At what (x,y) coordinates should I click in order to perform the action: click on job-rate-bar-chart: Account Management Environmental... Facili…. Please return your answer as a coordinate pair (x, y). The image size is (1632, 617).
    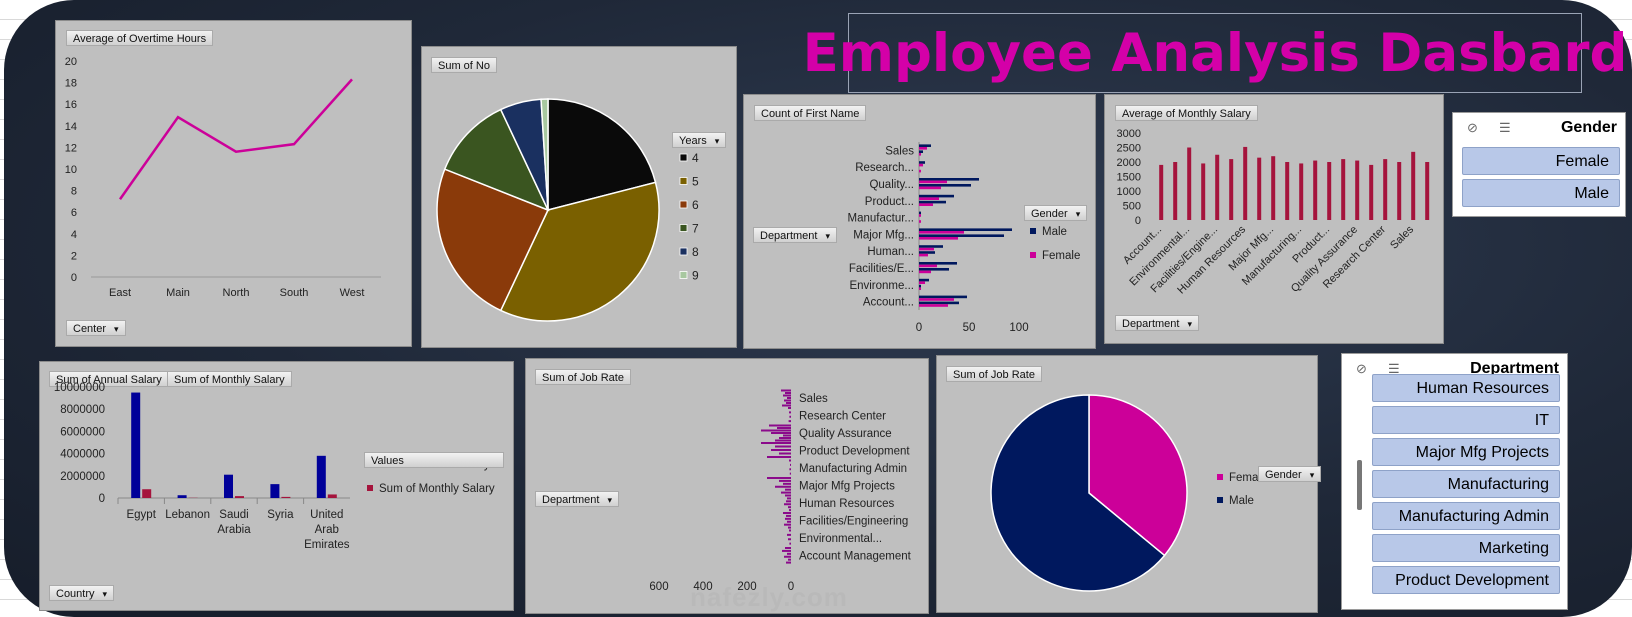
    Looking at the image, I should click on (780, 491).